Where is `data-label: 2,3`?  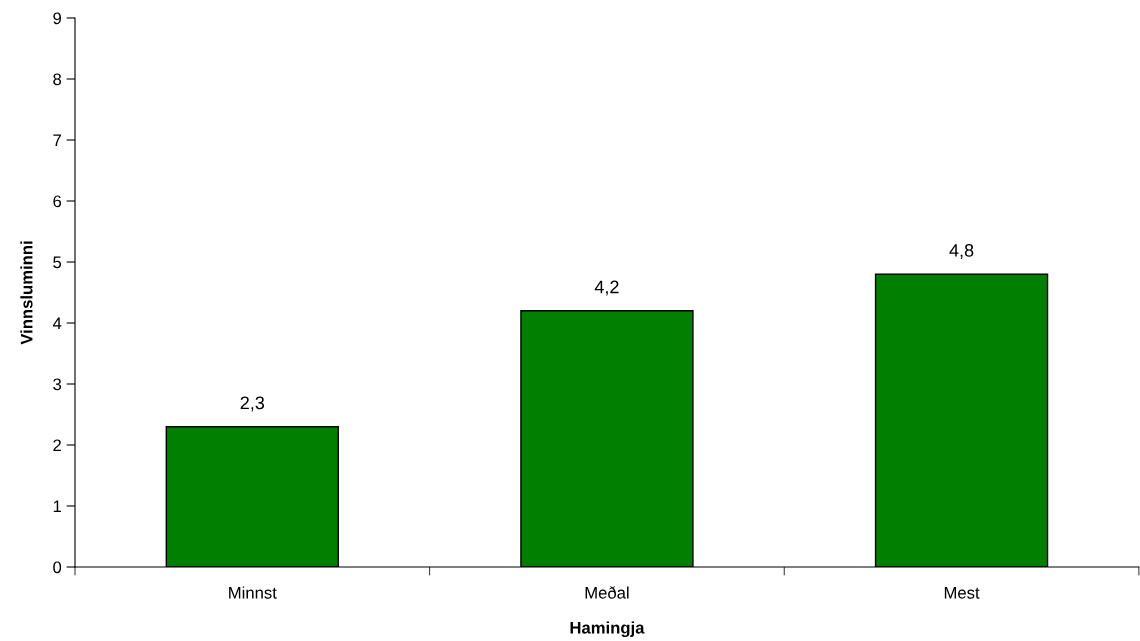
data-label: 2,3 is located at coordinates (252, 404).